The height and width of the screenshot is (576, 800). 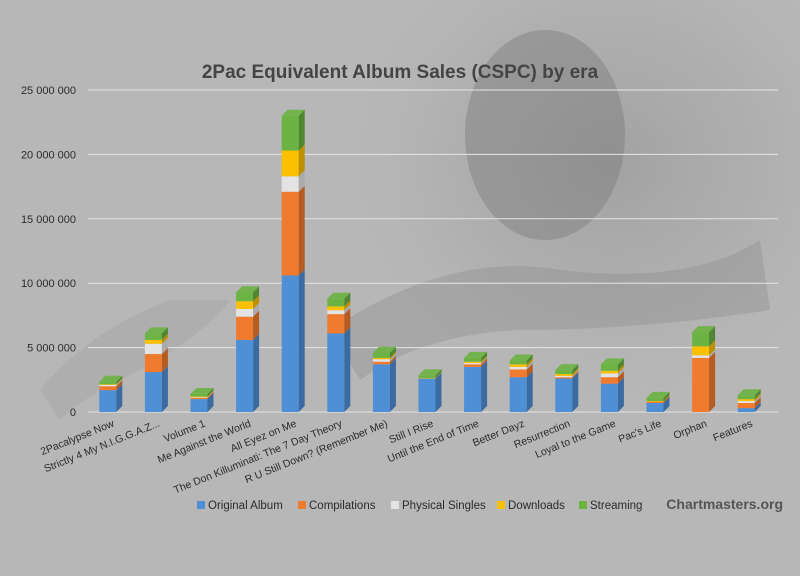 What do you see at coordinates (342, 506) in the screenshot?
I see `legend-label: Compilations` at bounding box center [342, 506].